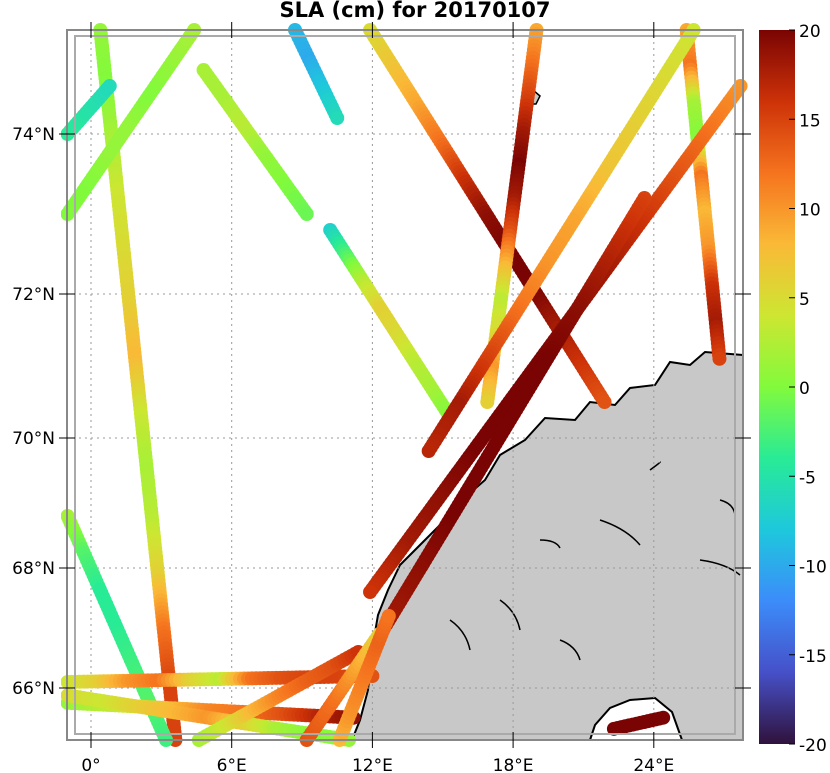 This screenshot has width=830, height=773. What do you see at coordinates (807, 478) in the screenshot?
I see `colorbar-tick-label: -5` at bounding box center [807, 478].